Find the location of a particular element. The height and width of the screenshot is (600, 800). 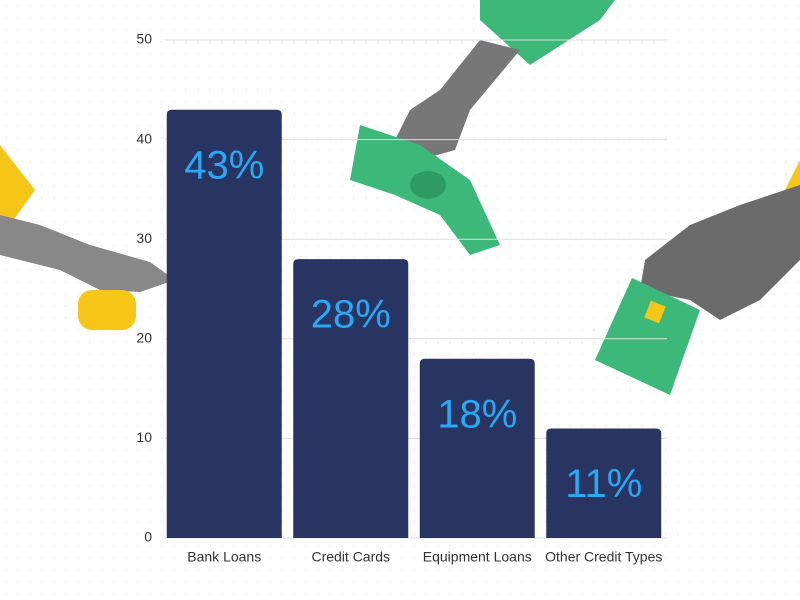

value-label: 43% is located at coordinates (224, 165).